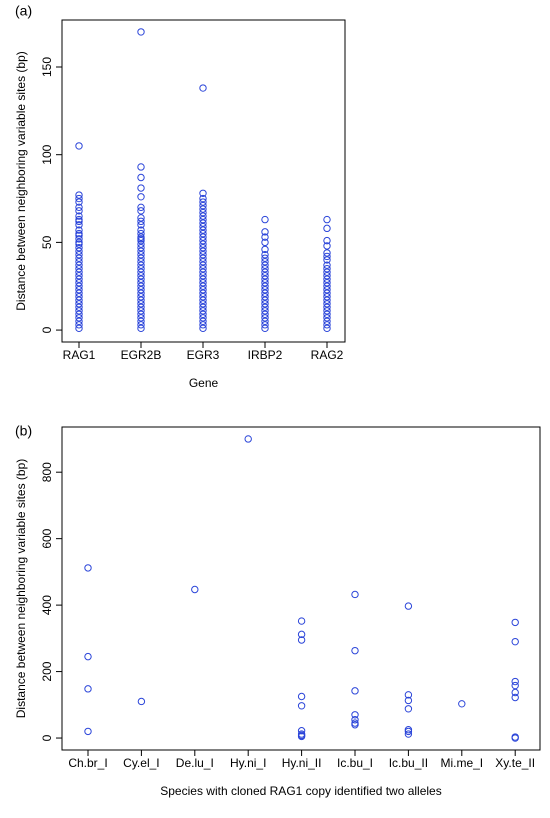  I want to click on y-tick-label: 100, so click(47, 154).